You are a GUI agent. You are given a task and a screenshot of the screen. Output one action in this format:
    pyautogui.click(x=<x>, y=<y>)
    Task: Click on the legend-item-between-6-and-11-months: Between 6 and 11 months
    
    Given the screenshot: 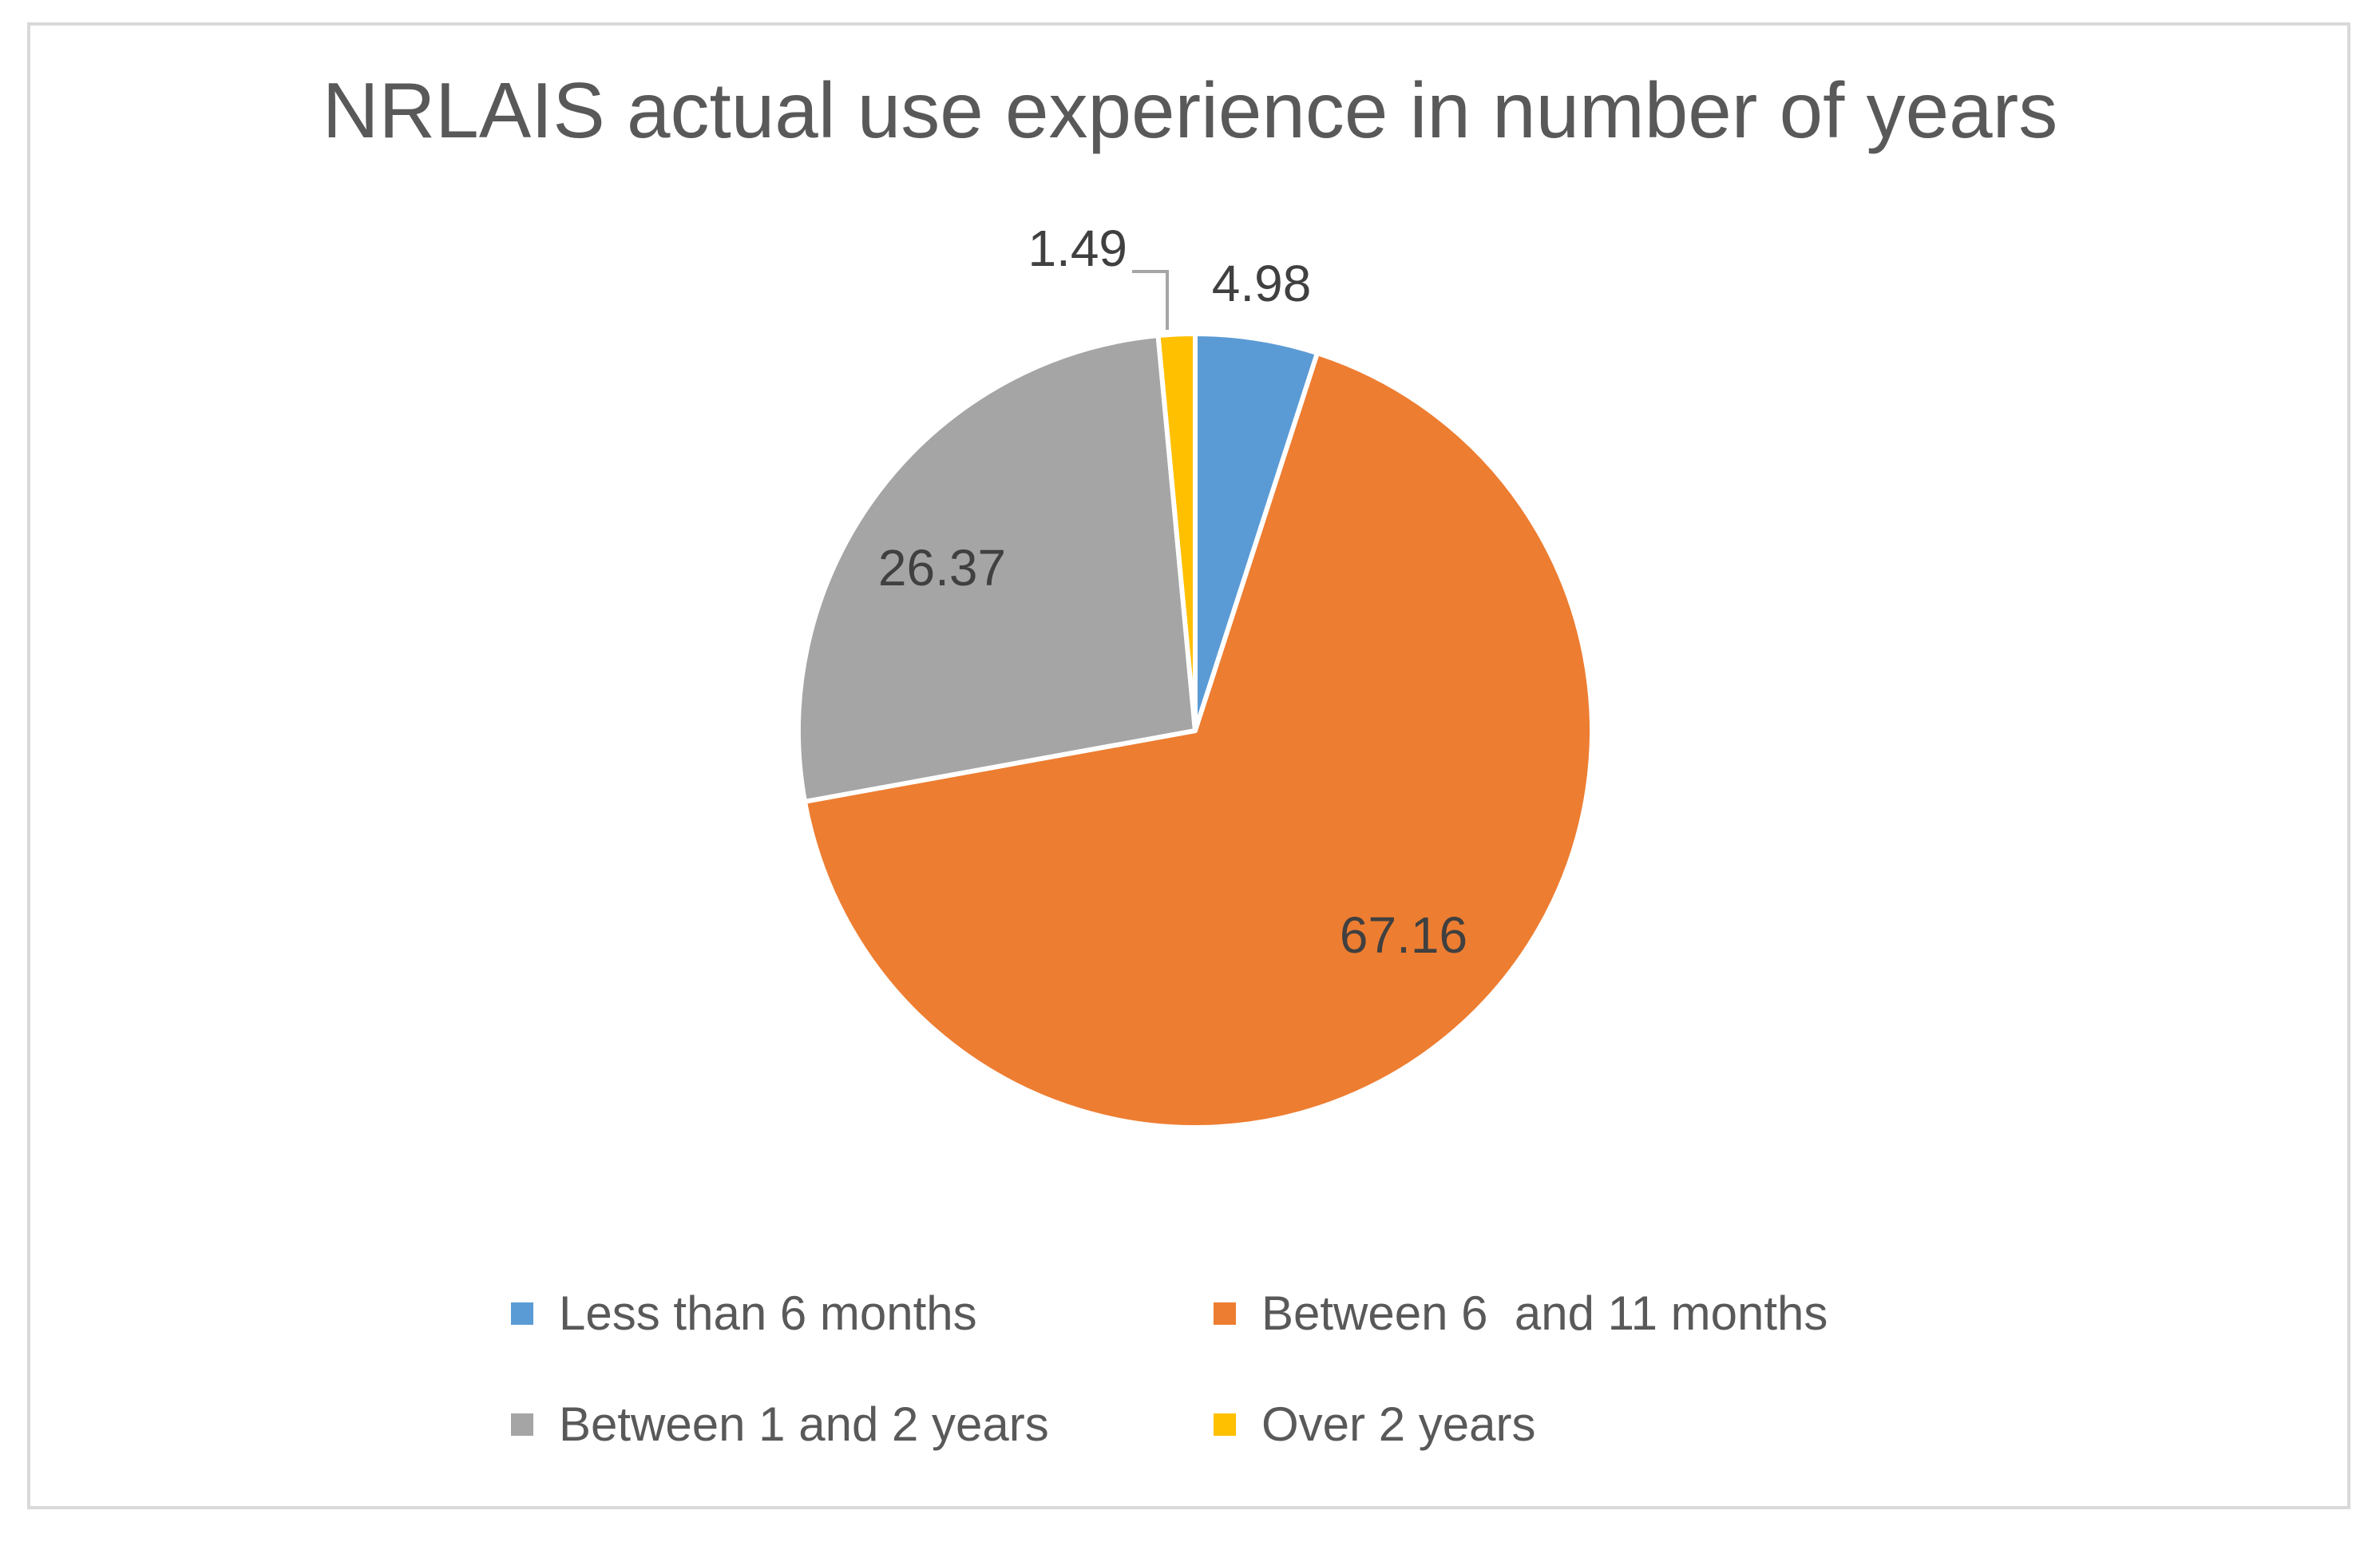 What is the action you would take?
    pyautogui.click(x=1613, y=1313)
    